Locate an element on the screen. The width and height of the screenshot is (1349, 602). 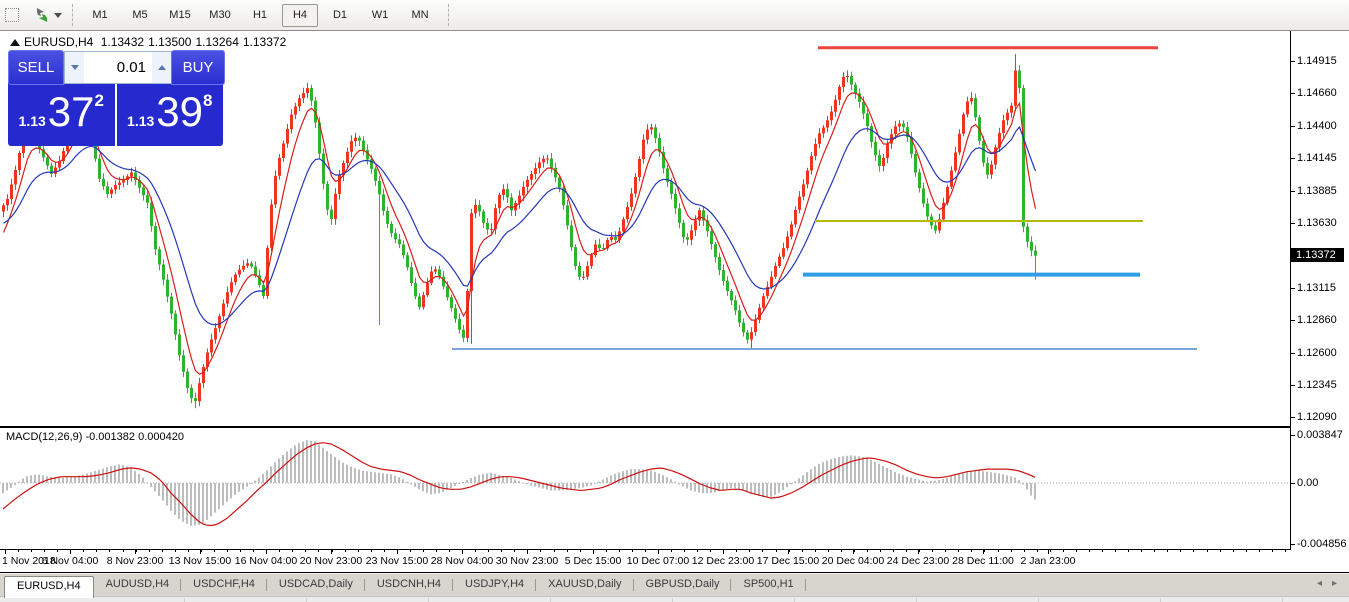
trade-prices: 1.13 37 2 1.13 39 8 is located at coordinates (115, 112).